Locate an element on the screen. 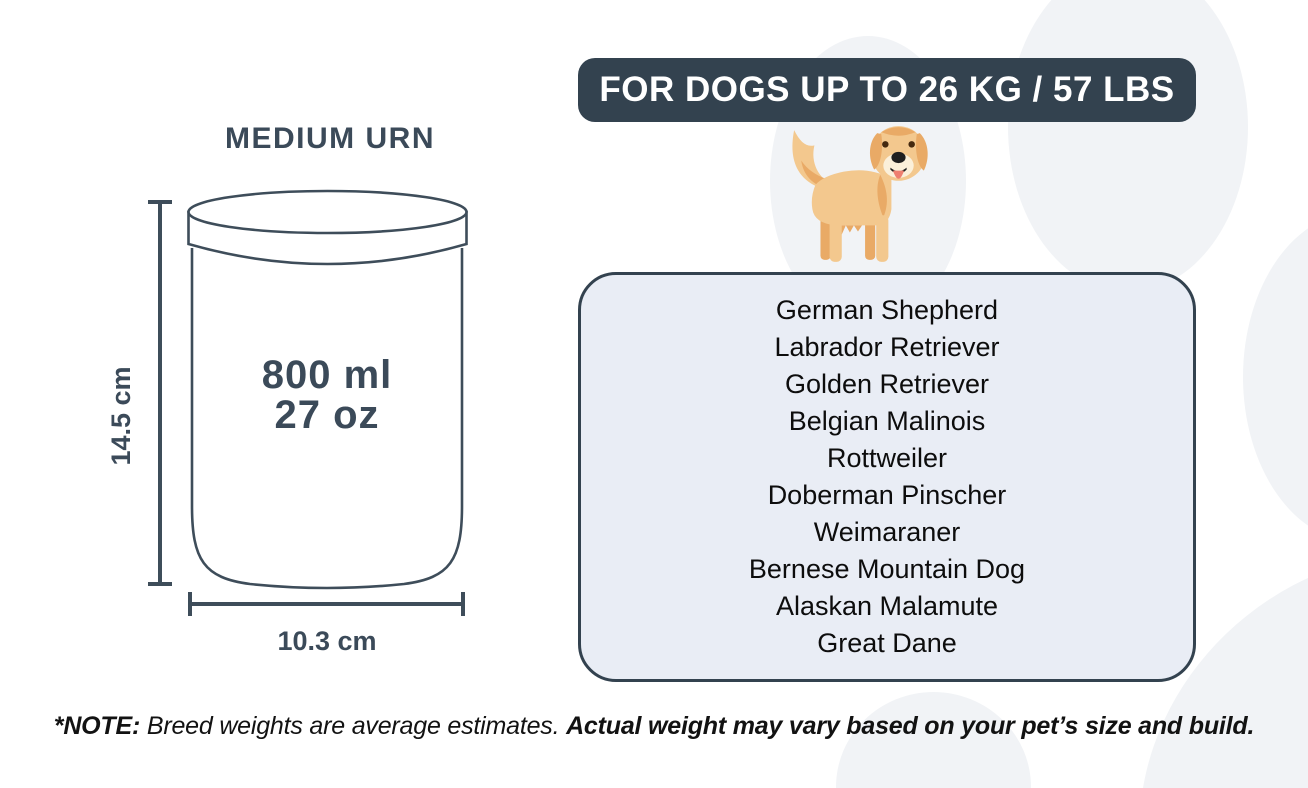  height-dimension-line is located at coordinates (160, 393).